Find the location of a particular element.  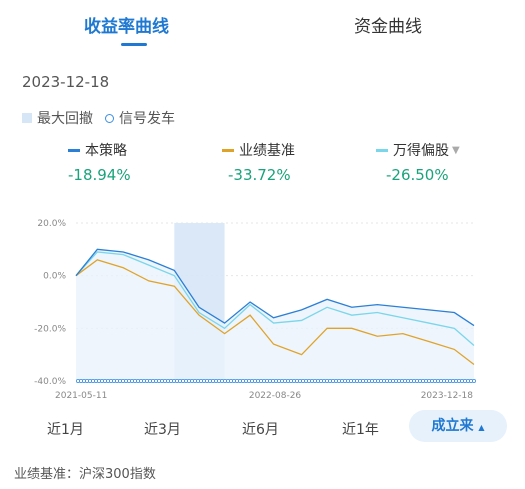

benchmark-footnote: 业绩基准：沪深300指数 is located at coordinates (85, 474).